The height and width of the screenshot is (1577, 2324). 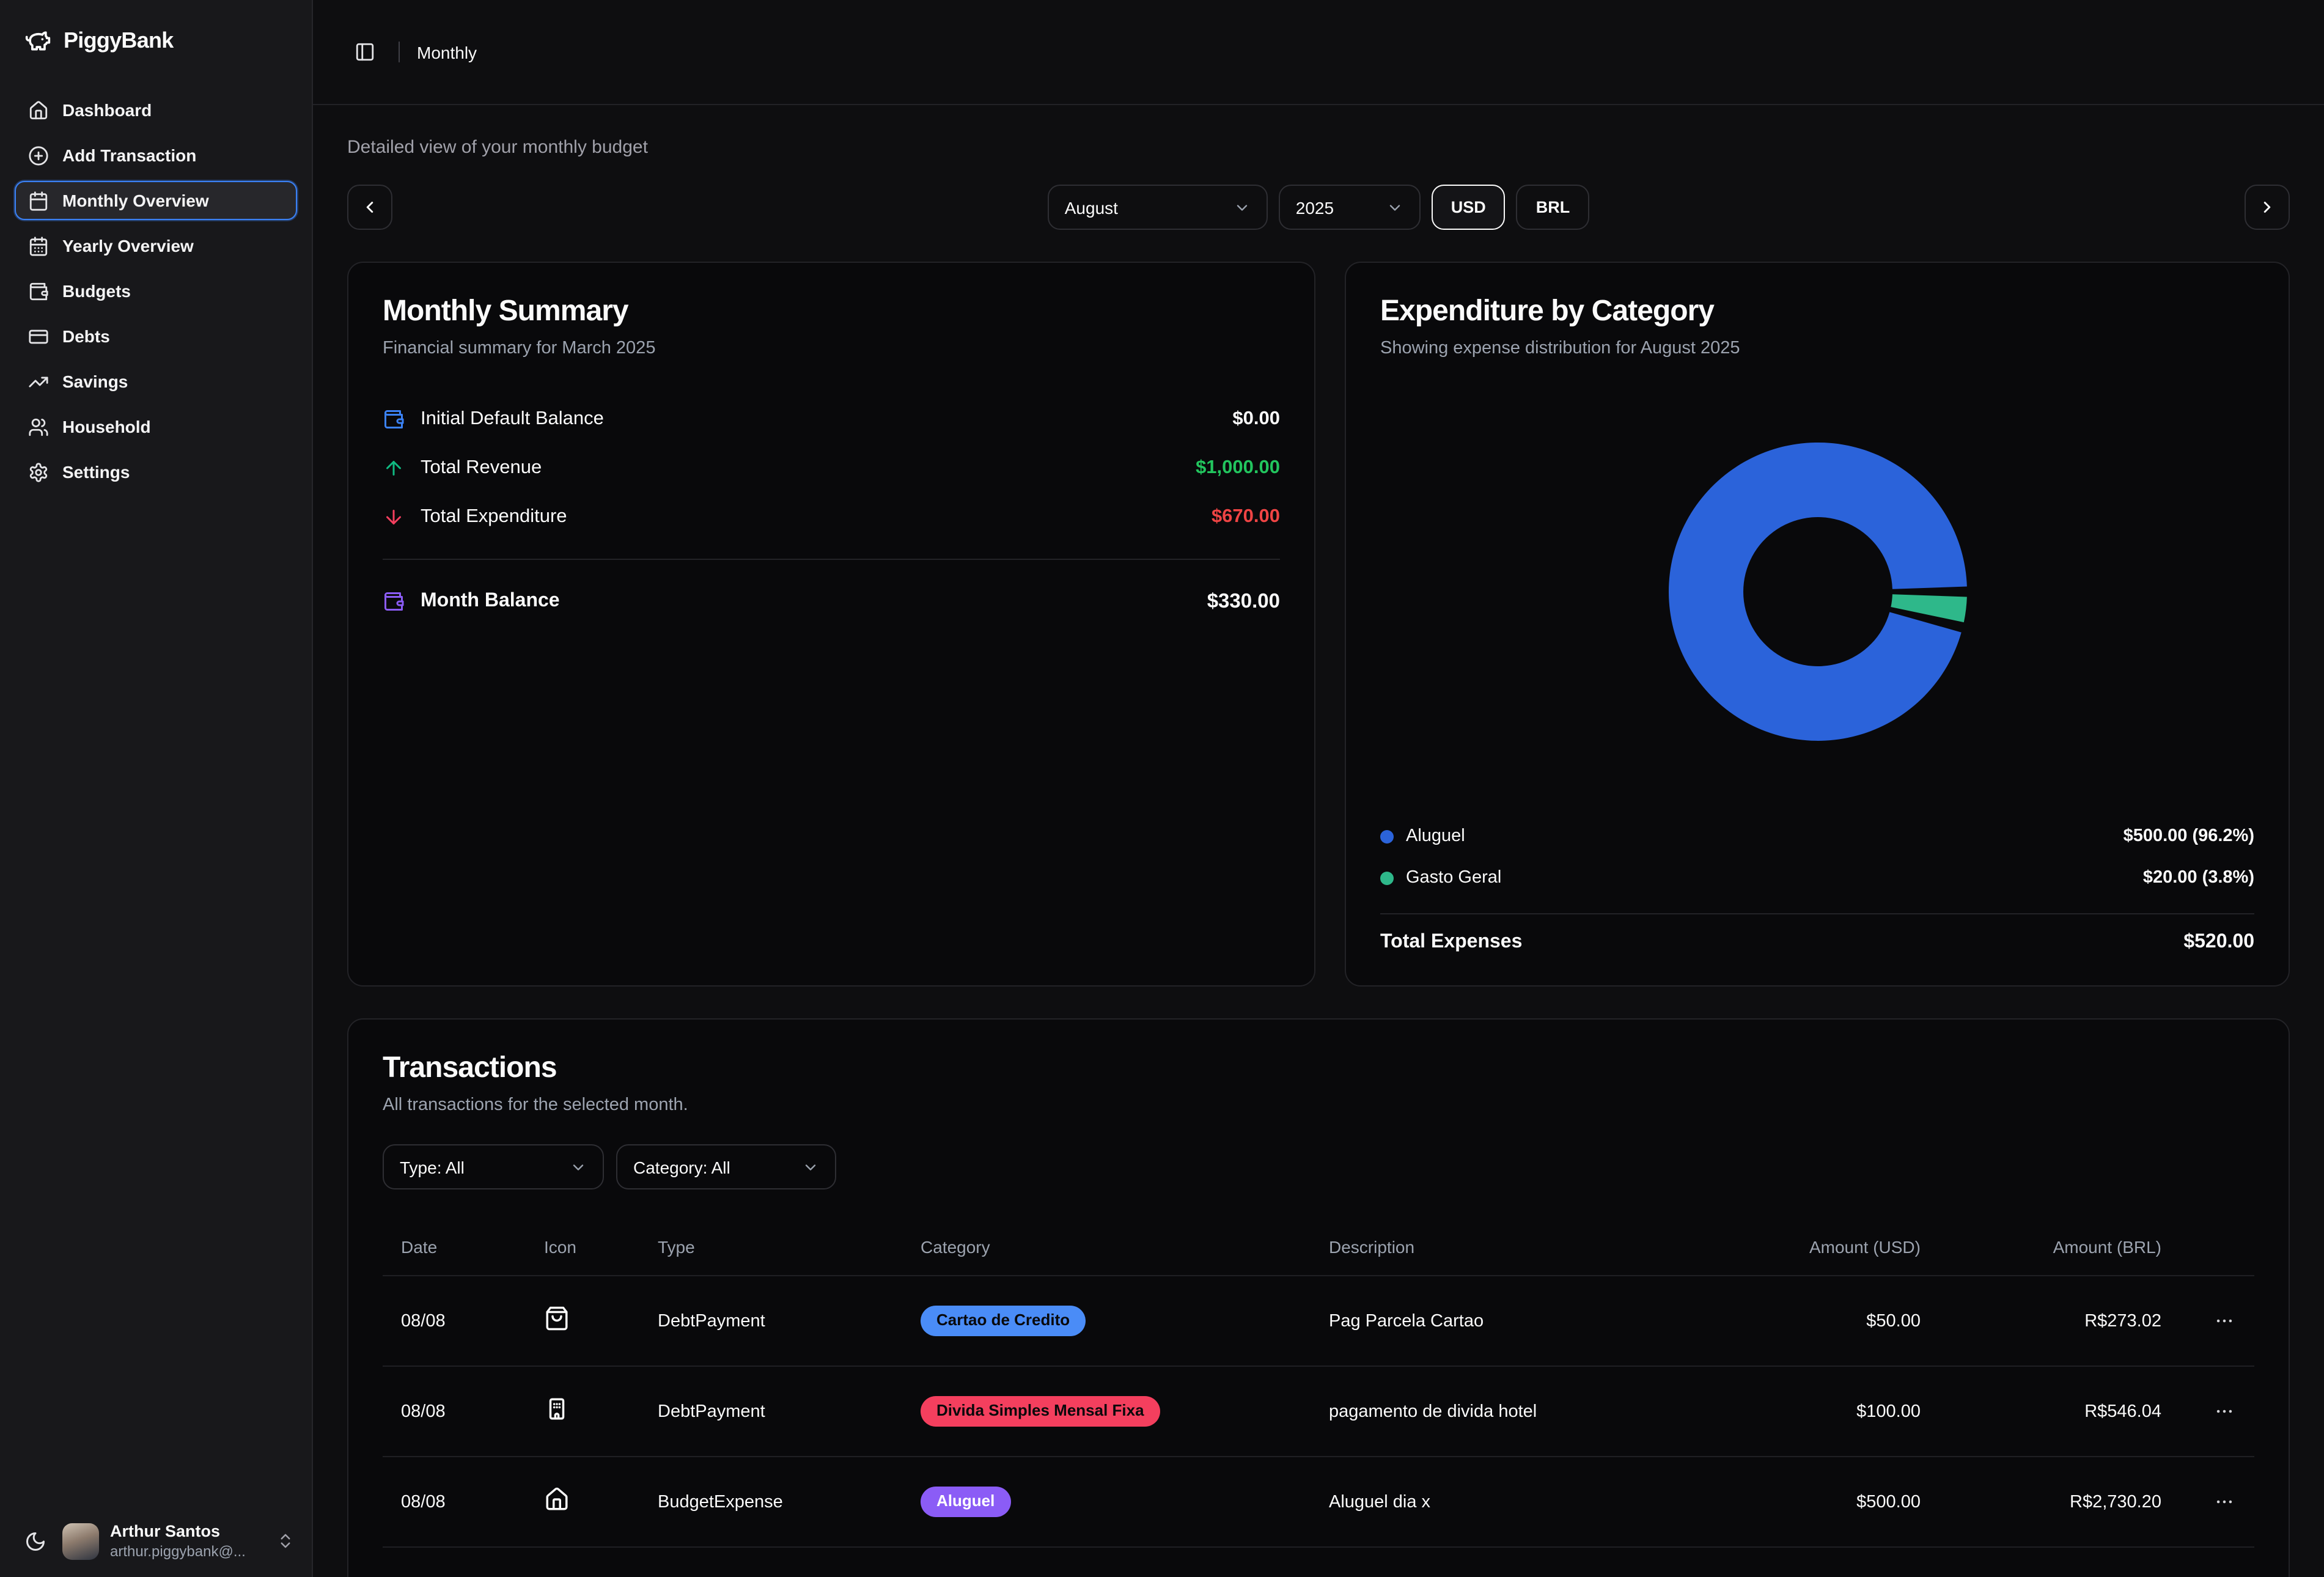 What do you see at coordinates (156, 426) in the screenshot?
I see `sidebar-item-household: Household` at bounding box center [156, 426].